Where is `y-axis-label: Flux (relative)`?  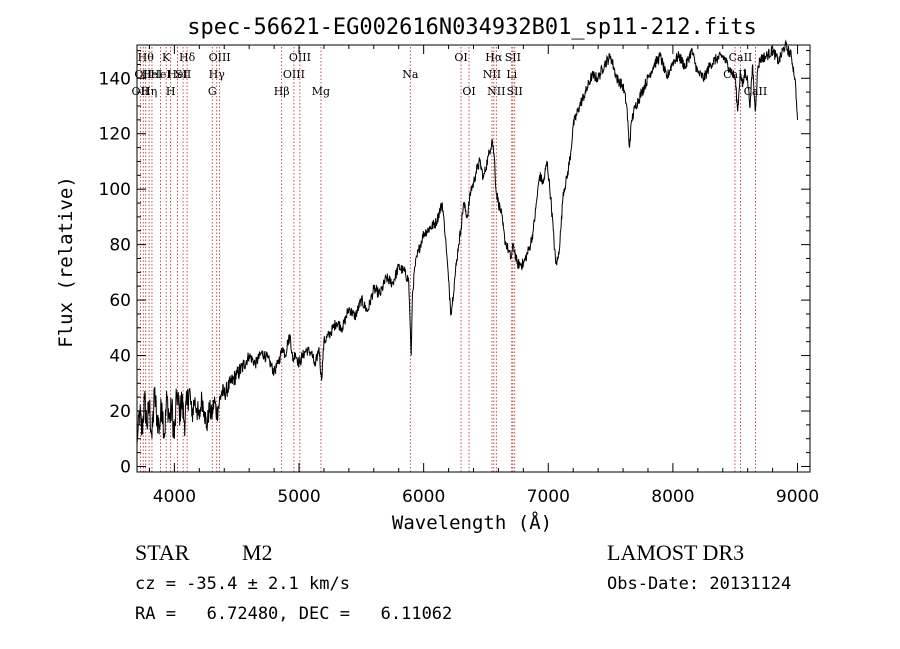 y-axis-label: Flux (relative) is located at coordinates (66, 262).